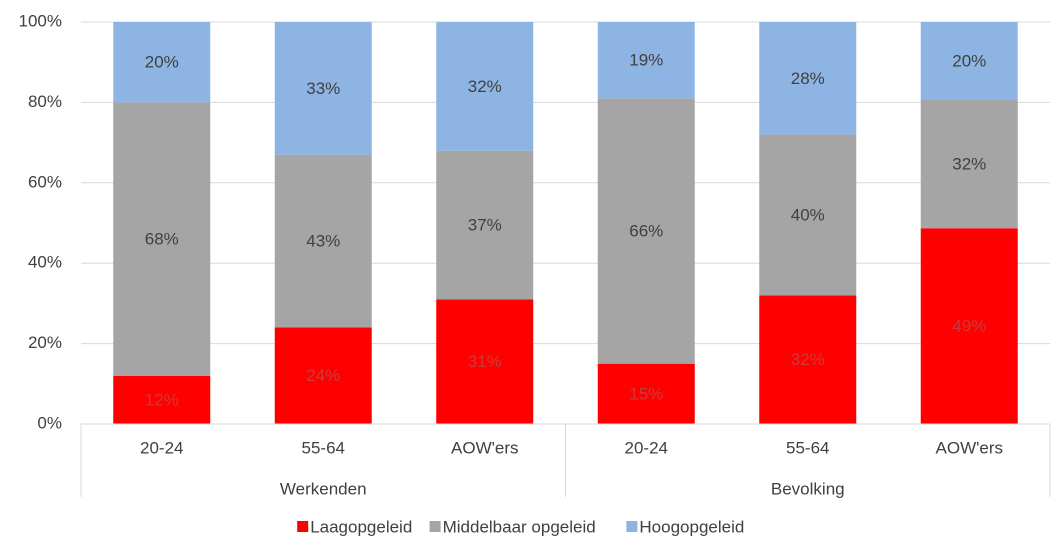 The width and height of the screenshot is (1057, 544). I want to click on data-label: 15%, so click(646, 393).